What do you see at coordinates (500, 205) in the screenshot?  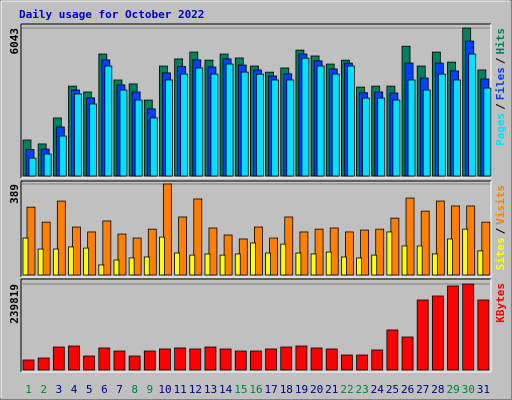 I see `legend-entry: Visits` at bounding box center [500, 205].